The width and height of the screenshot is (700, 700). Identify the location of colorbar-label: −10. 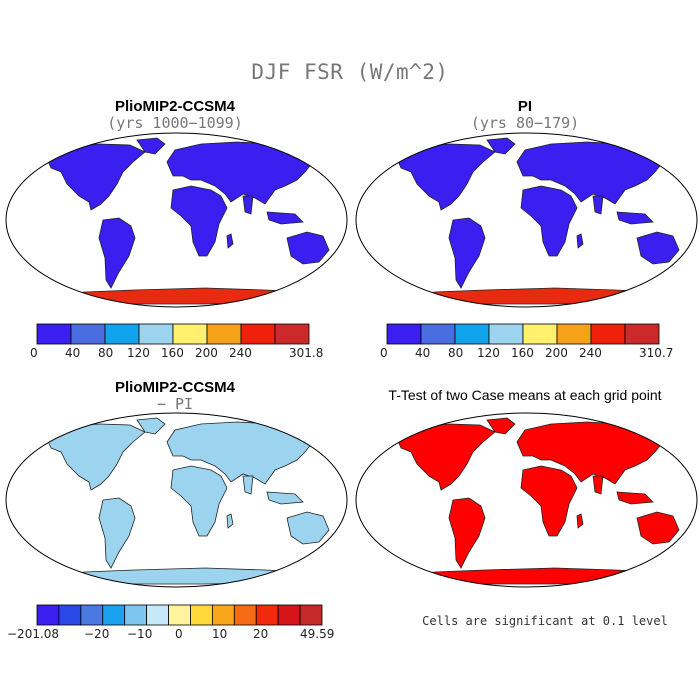
(140, 634).